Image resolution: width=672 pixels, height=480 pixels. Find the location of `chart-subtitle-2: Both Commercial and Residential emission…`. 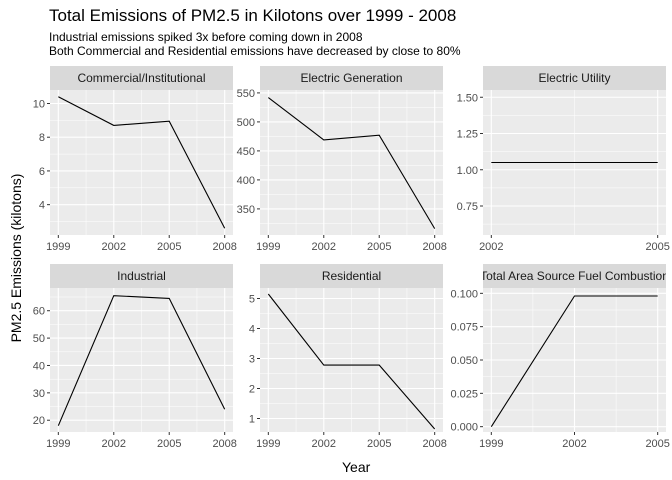

chart-subtitle-2: Both Commercial and Residential emission… is located at coordinates (255, 51).